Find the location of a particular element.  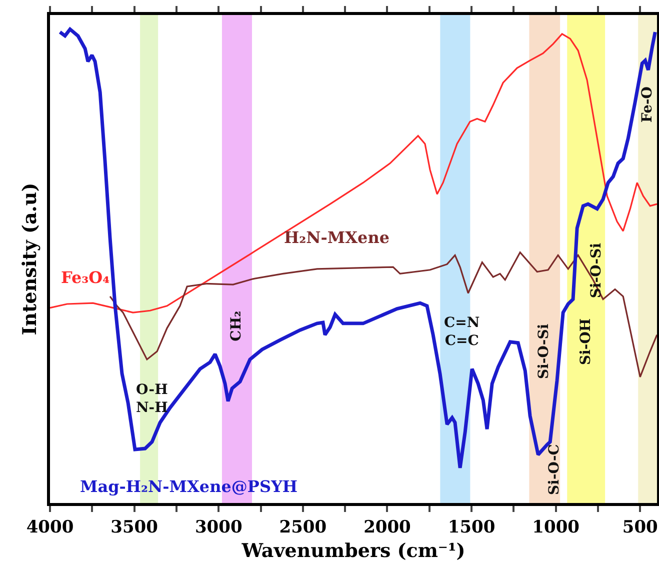

band-label: Fe-O is located at coordinates (648, 104).